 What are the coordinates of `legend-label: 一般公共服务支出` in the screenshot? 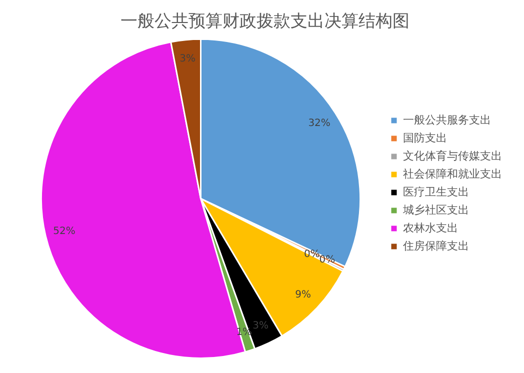 It's located at (447, 119).